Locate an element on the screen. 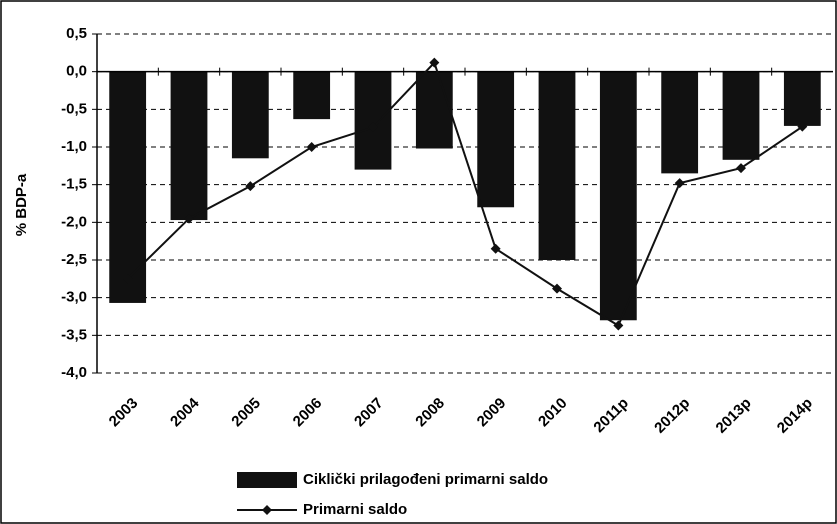 Image resolution: width=837 pixels, height=524 pixels. y-tick-label: -2,0 is located at coordinates (74, 221).